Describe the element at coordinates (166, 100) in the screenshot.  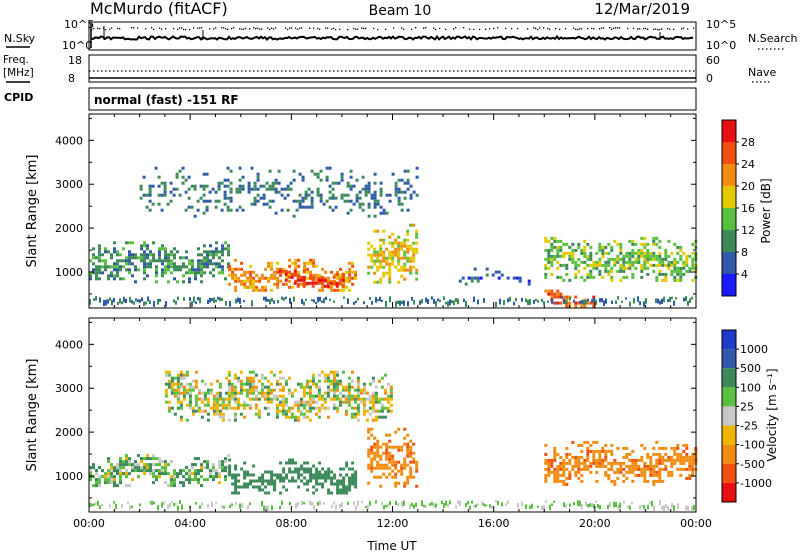
I see `cpid-text: normal (fast) -151 RF` at that location.